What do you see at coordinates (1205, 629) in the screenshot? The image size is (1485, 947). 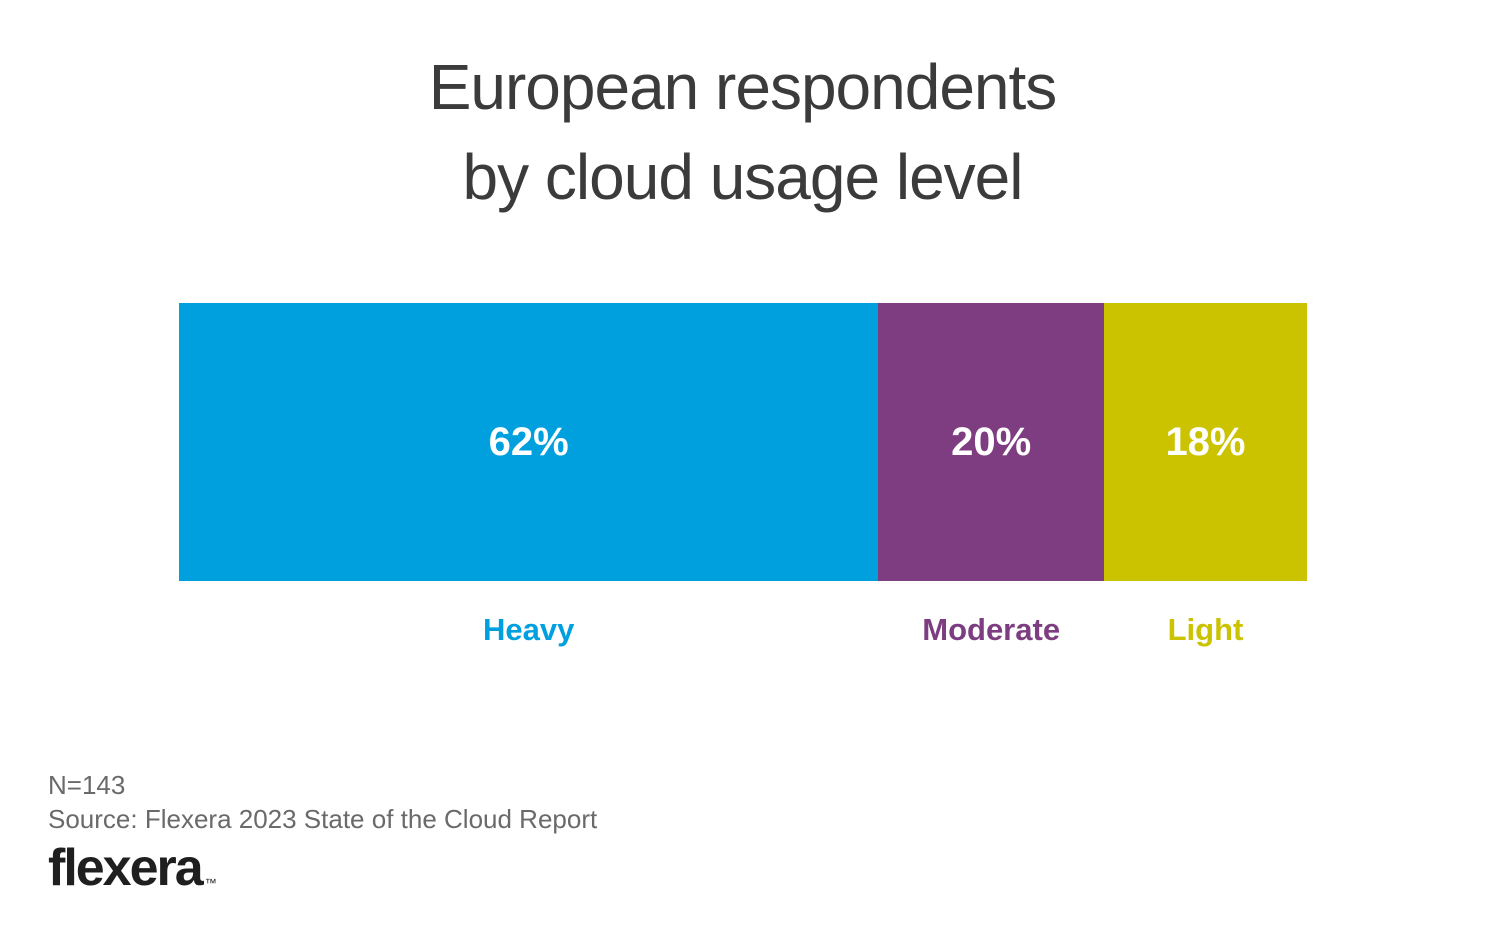 I see `category-label-light: Light` at bounding box center [1205, 629].